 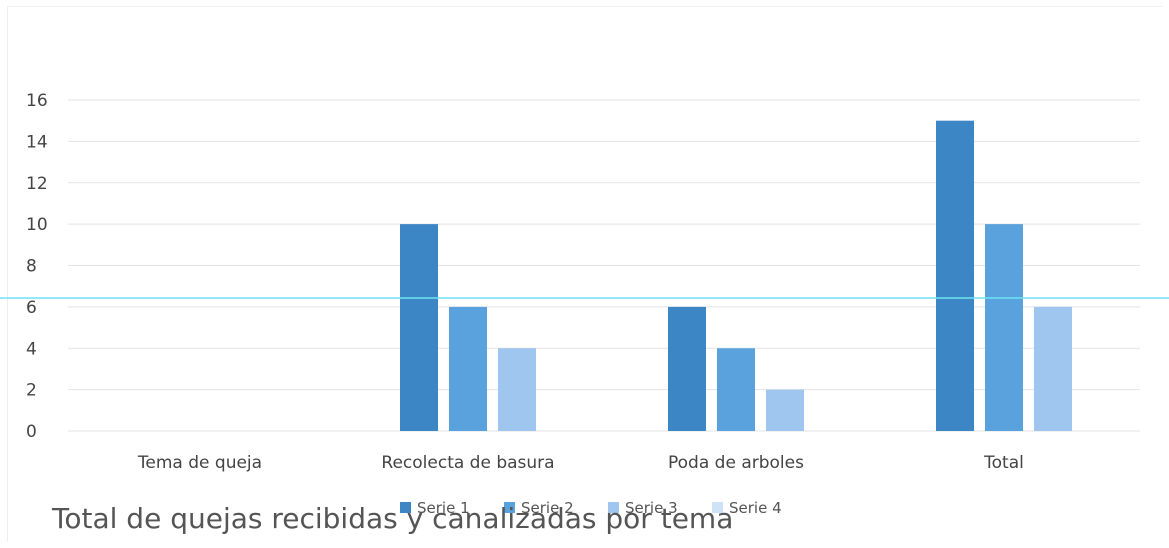 What do you see at coordinates (31, 432) in the screenshot?
I see `y-tick-label: 0` at bounding box center [31, 432].